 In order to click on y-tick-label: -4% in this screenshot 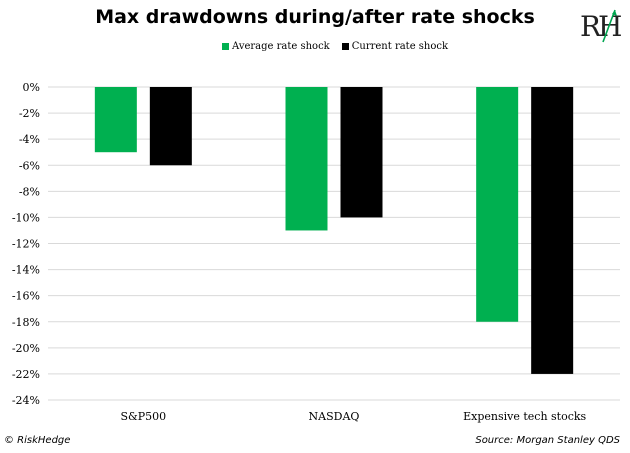, I will do `click(29, 139)`.